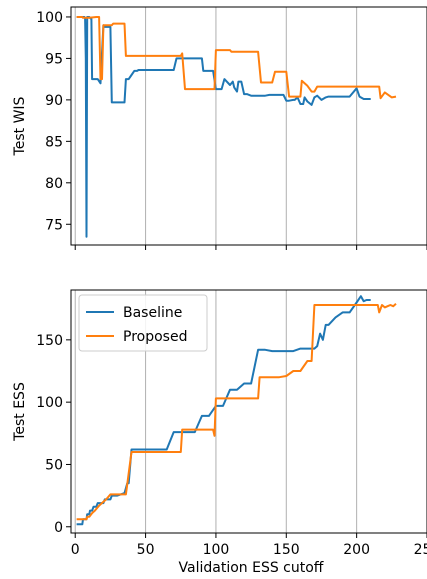  I want to click on wis-ytick-label-80: 80, so click(54, 184).